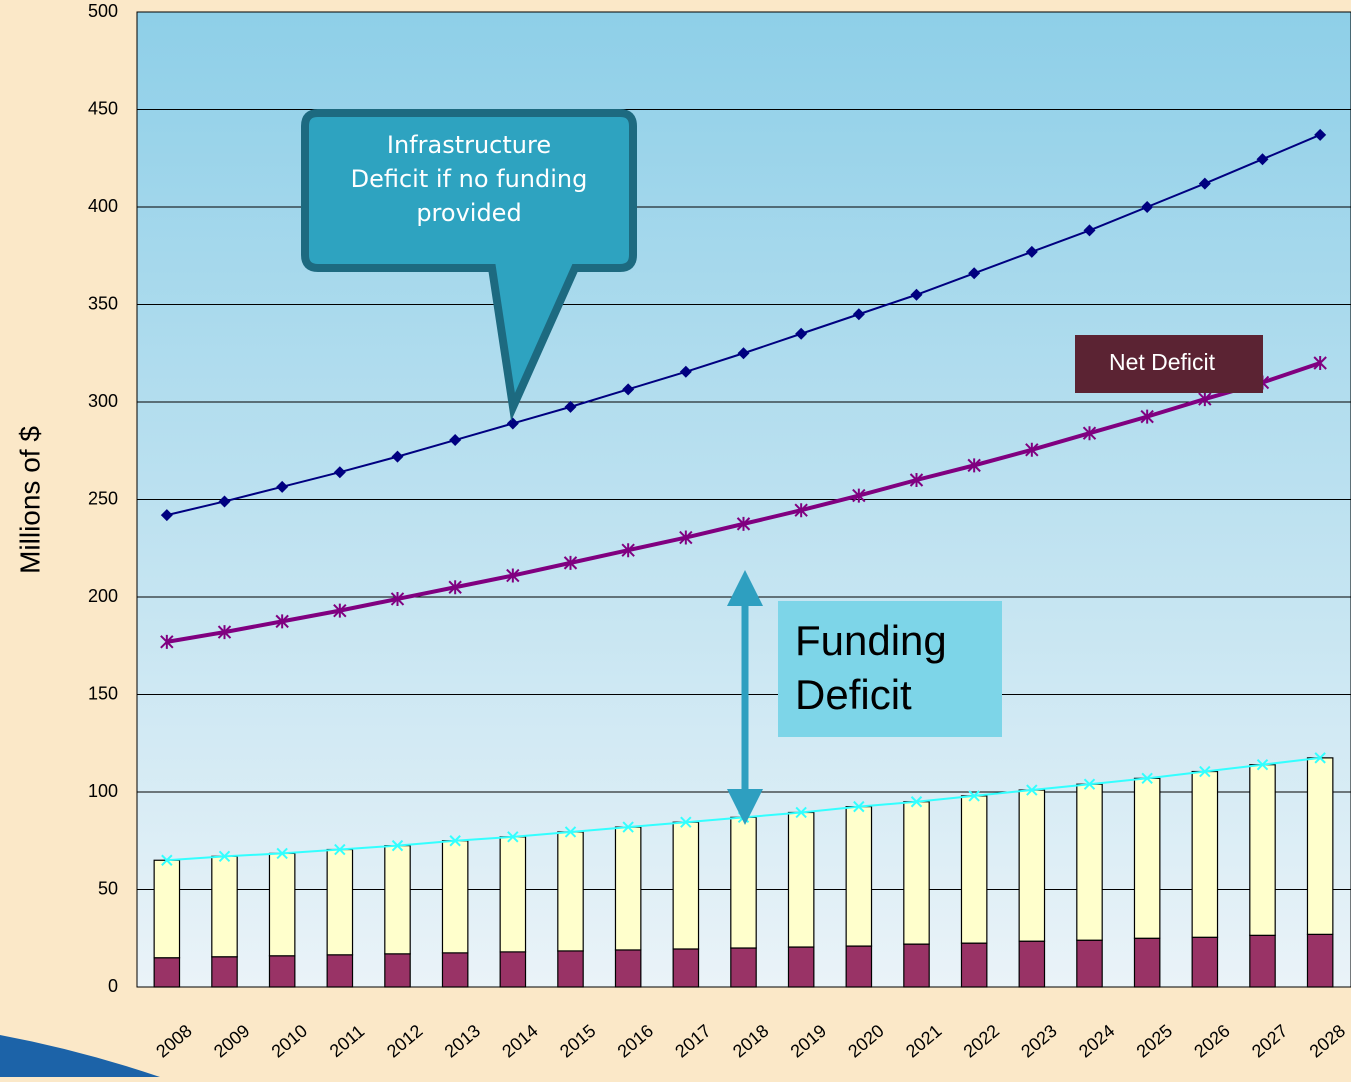 The height and width of the screenshot is (1082, 1351). What do you see at coordinates (103, 498) in the screenshot?
I see `y-tick-label: 250` at bounding box center [103, 498].